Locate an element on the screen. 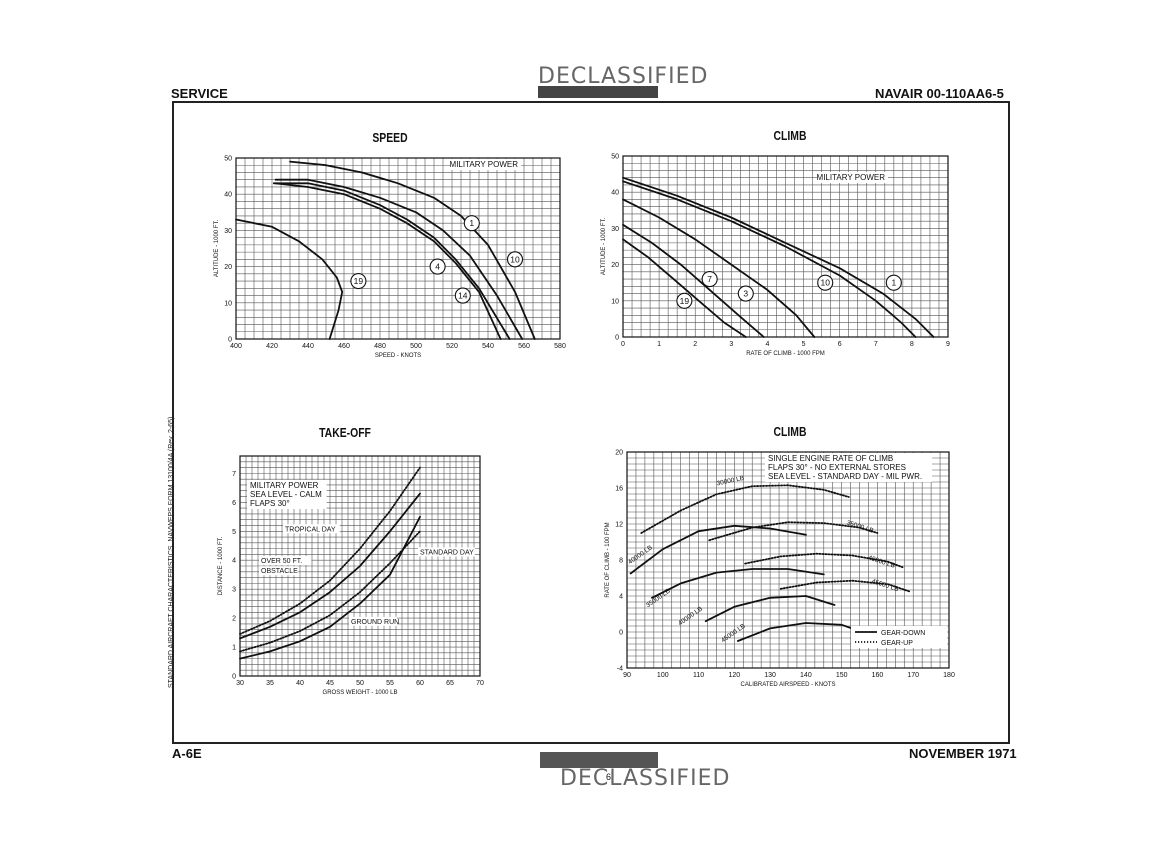 The height and width of the screenshot is (853, 1174). y-tick-label: -4 is located at coordinates (620, 669).